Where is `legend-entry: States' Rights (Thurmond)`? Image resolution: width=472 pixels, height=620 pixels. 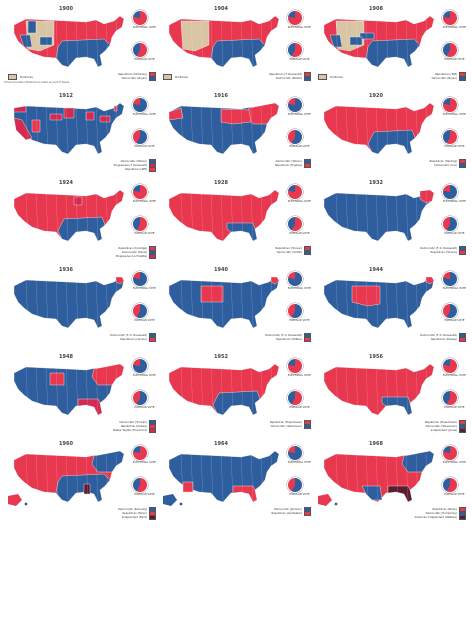
legend-entry: States' Rights (Thurmond) is located at coordinates (115, 430).